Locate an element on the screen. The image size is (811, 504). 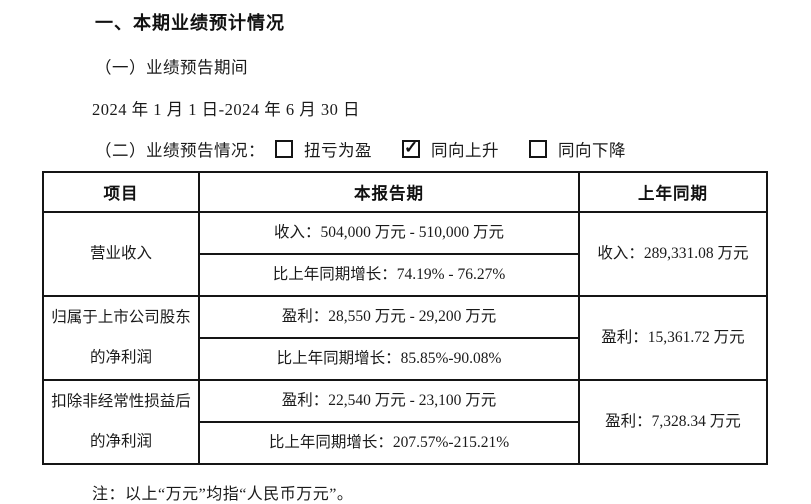
item-cell: 扣除非经常性损益后的净利润 is located at coordinates (121, 422).